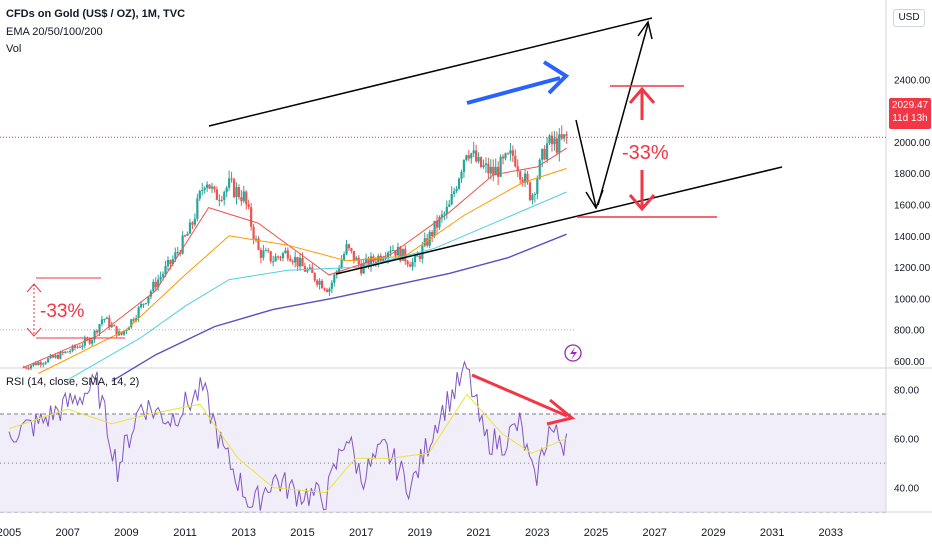  I want to click on time-tick-label: 2029, so click(713, 533).